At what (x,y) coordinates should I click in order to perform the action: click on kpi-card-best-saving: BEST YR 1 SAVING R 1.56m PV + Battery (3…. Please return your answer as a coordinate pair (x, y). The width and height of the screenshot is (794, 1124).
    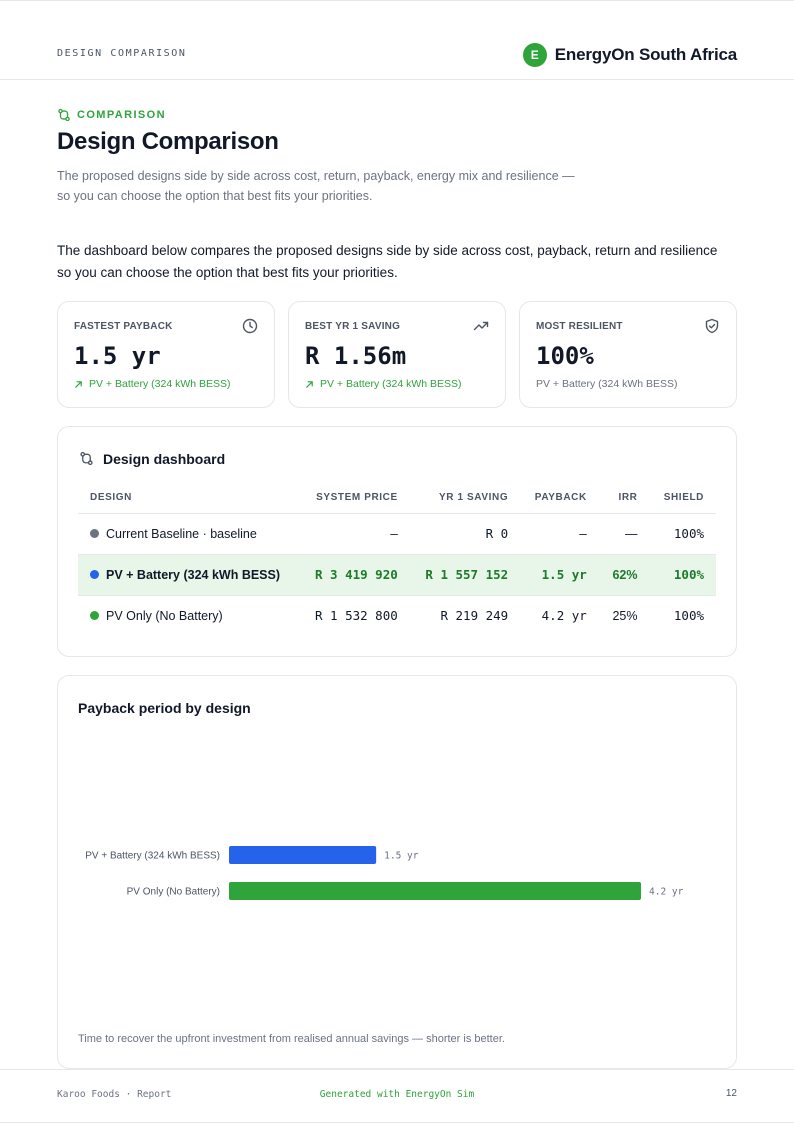
    Looking at the image, I should click on (397, 354).